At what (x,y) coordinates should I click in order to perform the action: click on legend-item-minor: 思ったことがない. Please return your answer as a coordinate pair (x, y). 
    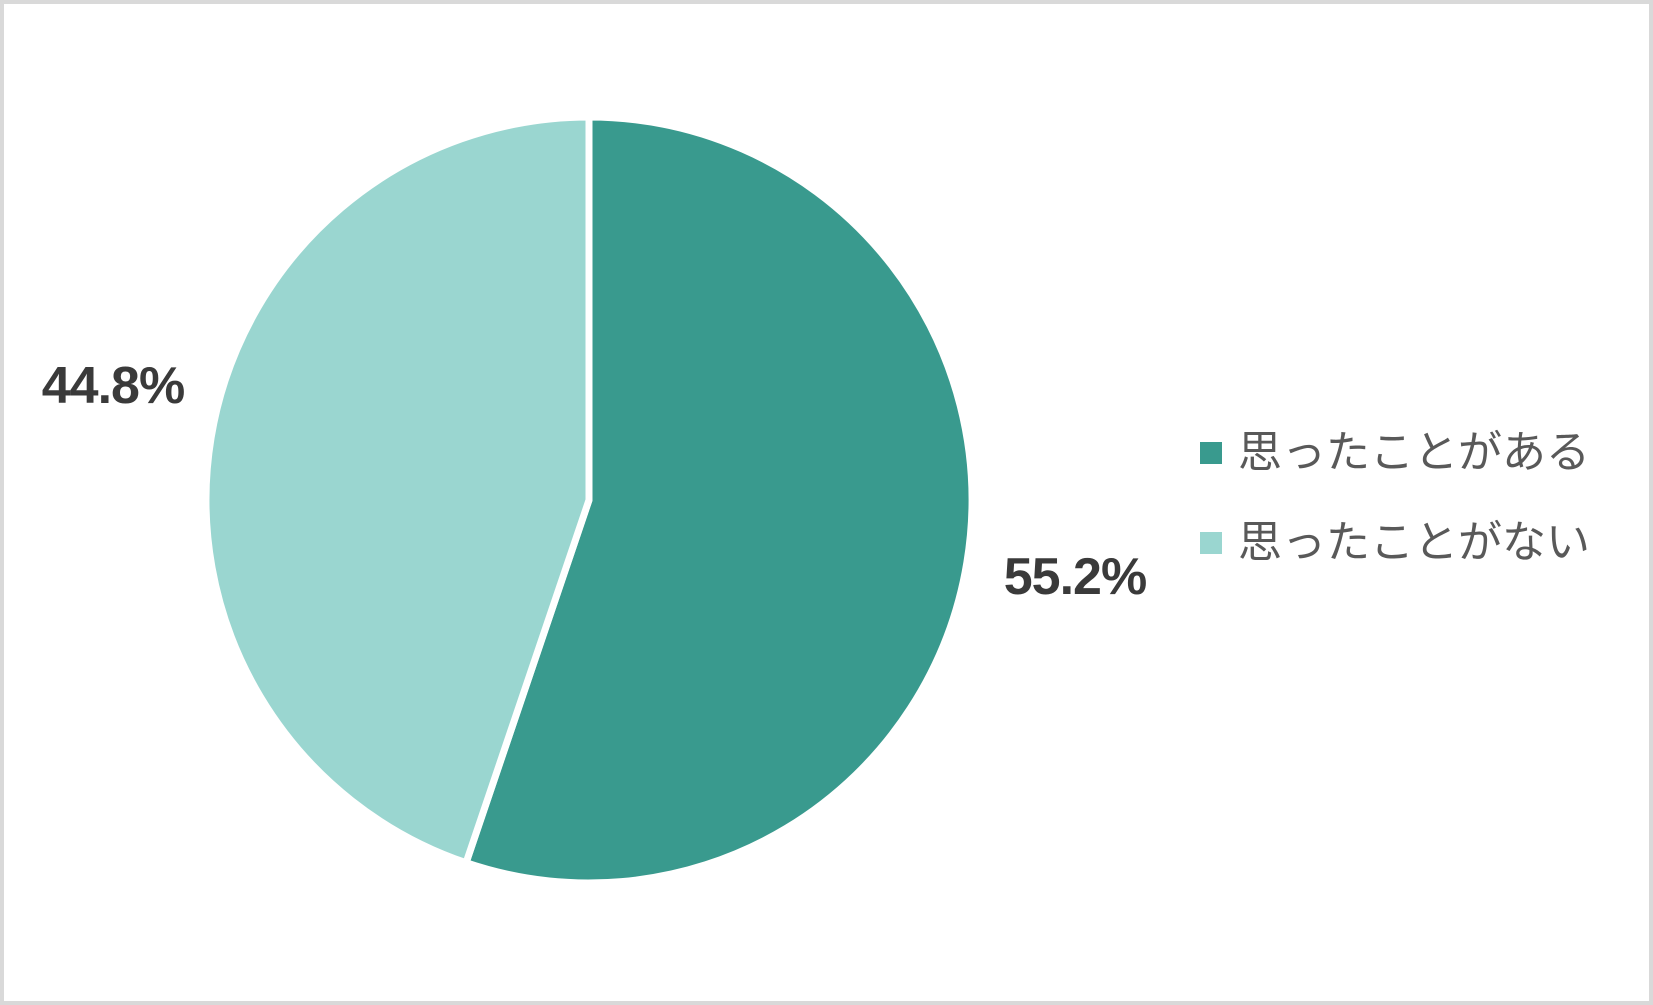
    Looking at the image, I should click on (1395, 543).